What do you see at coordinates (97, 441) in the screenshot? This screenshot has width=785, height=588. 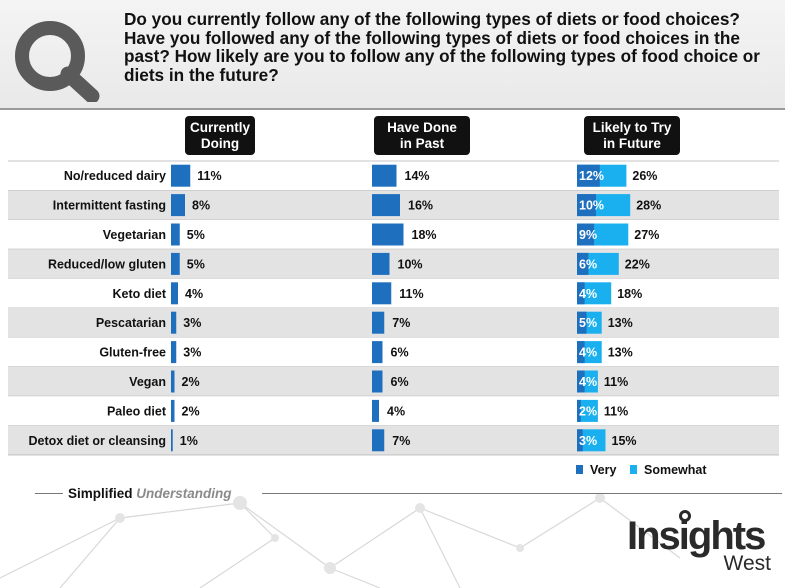 I see `category-label: Detox diet or cleansing` at bounding box center [97, 441].